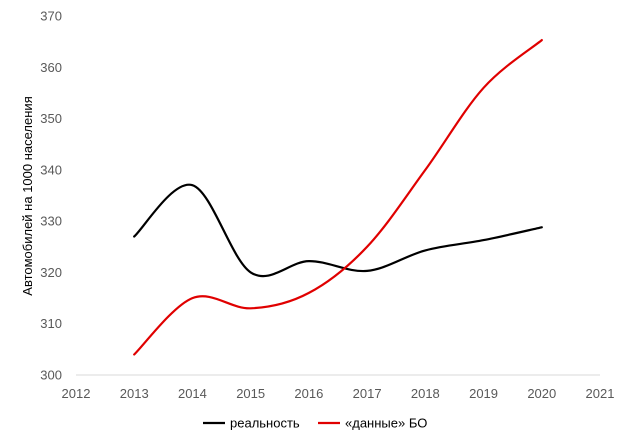 This screenshot has height=445, width=628. I want to click on x-tick-label: 2012, so click(76, 393).